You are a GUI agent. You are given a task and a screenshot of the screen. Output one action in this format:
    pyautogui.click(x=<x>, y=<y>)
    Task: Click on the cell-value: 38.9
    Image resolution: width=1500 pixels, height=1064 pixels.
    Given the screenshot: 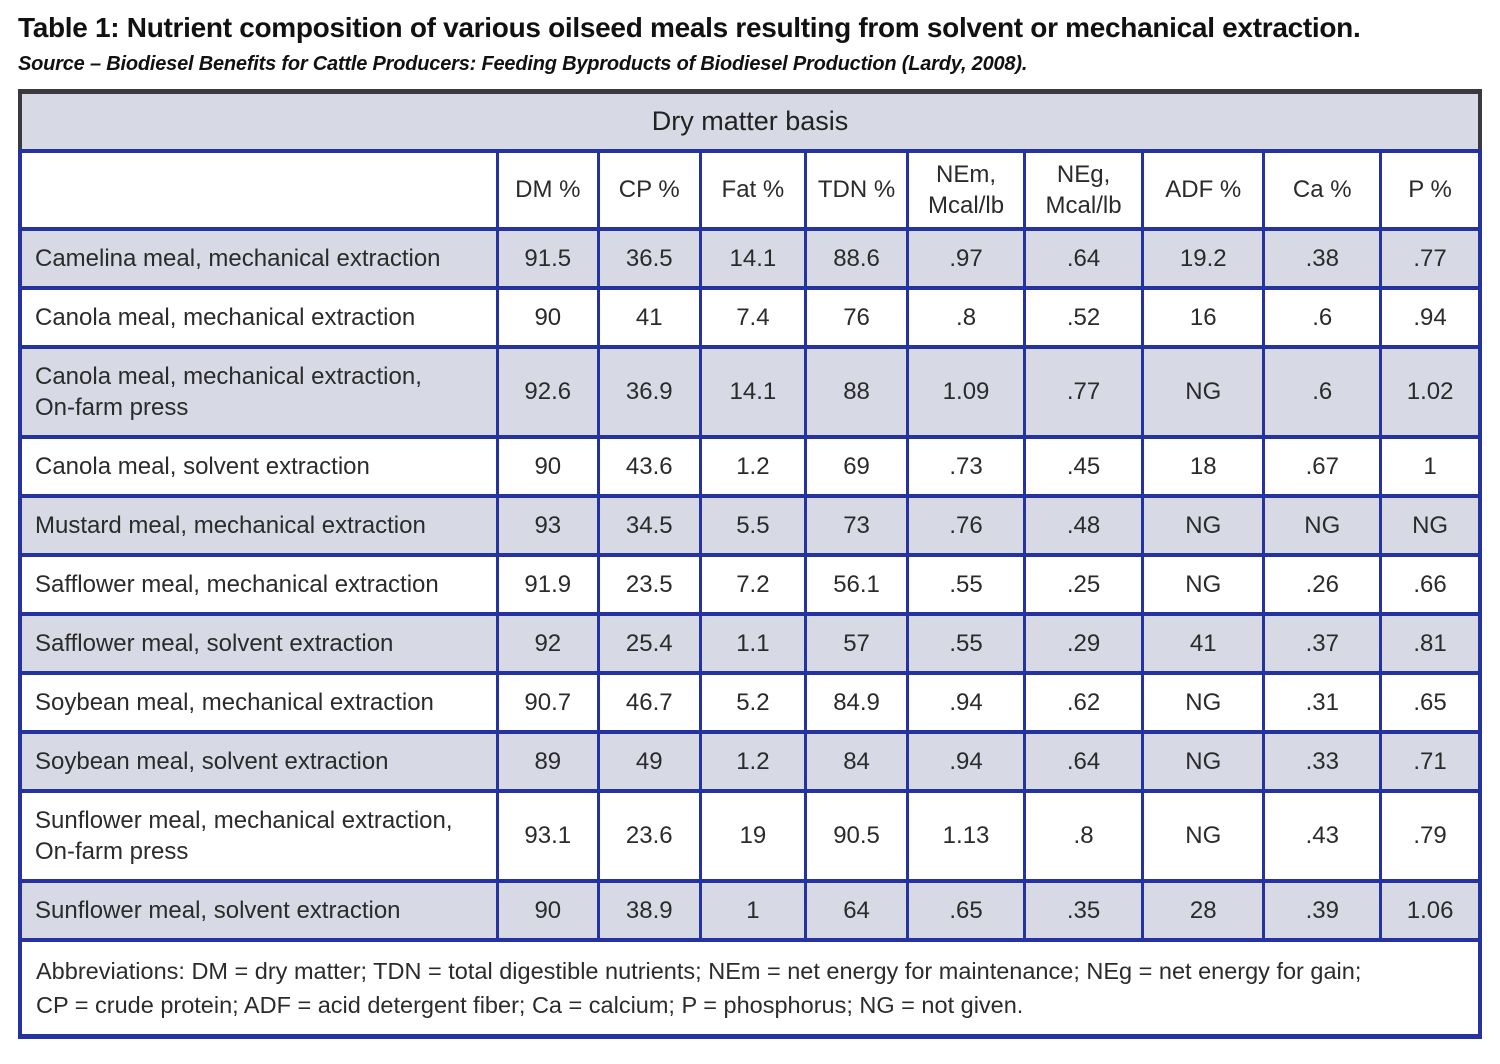 What is the action you would take?
    pyautogui.click(x=649, y=910)
    